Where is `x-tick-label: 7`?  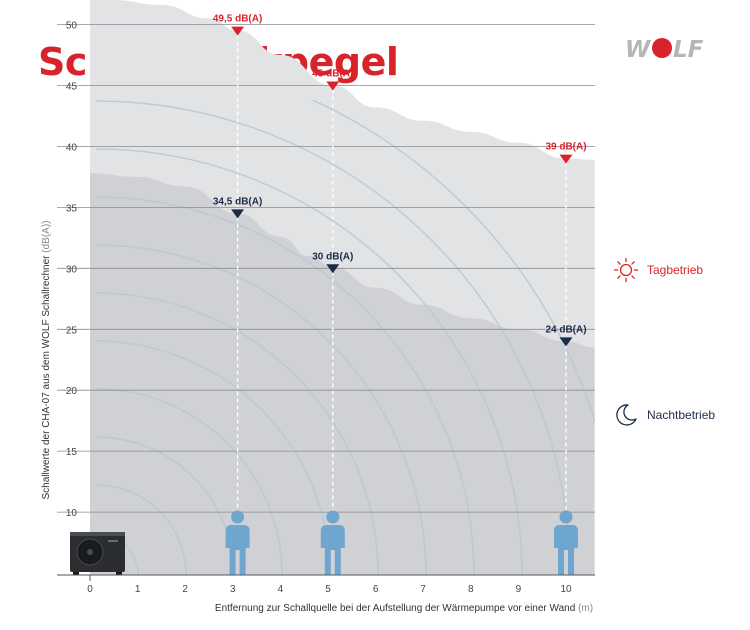 x-tick-label: 7 is located at coordinates (423, 589).